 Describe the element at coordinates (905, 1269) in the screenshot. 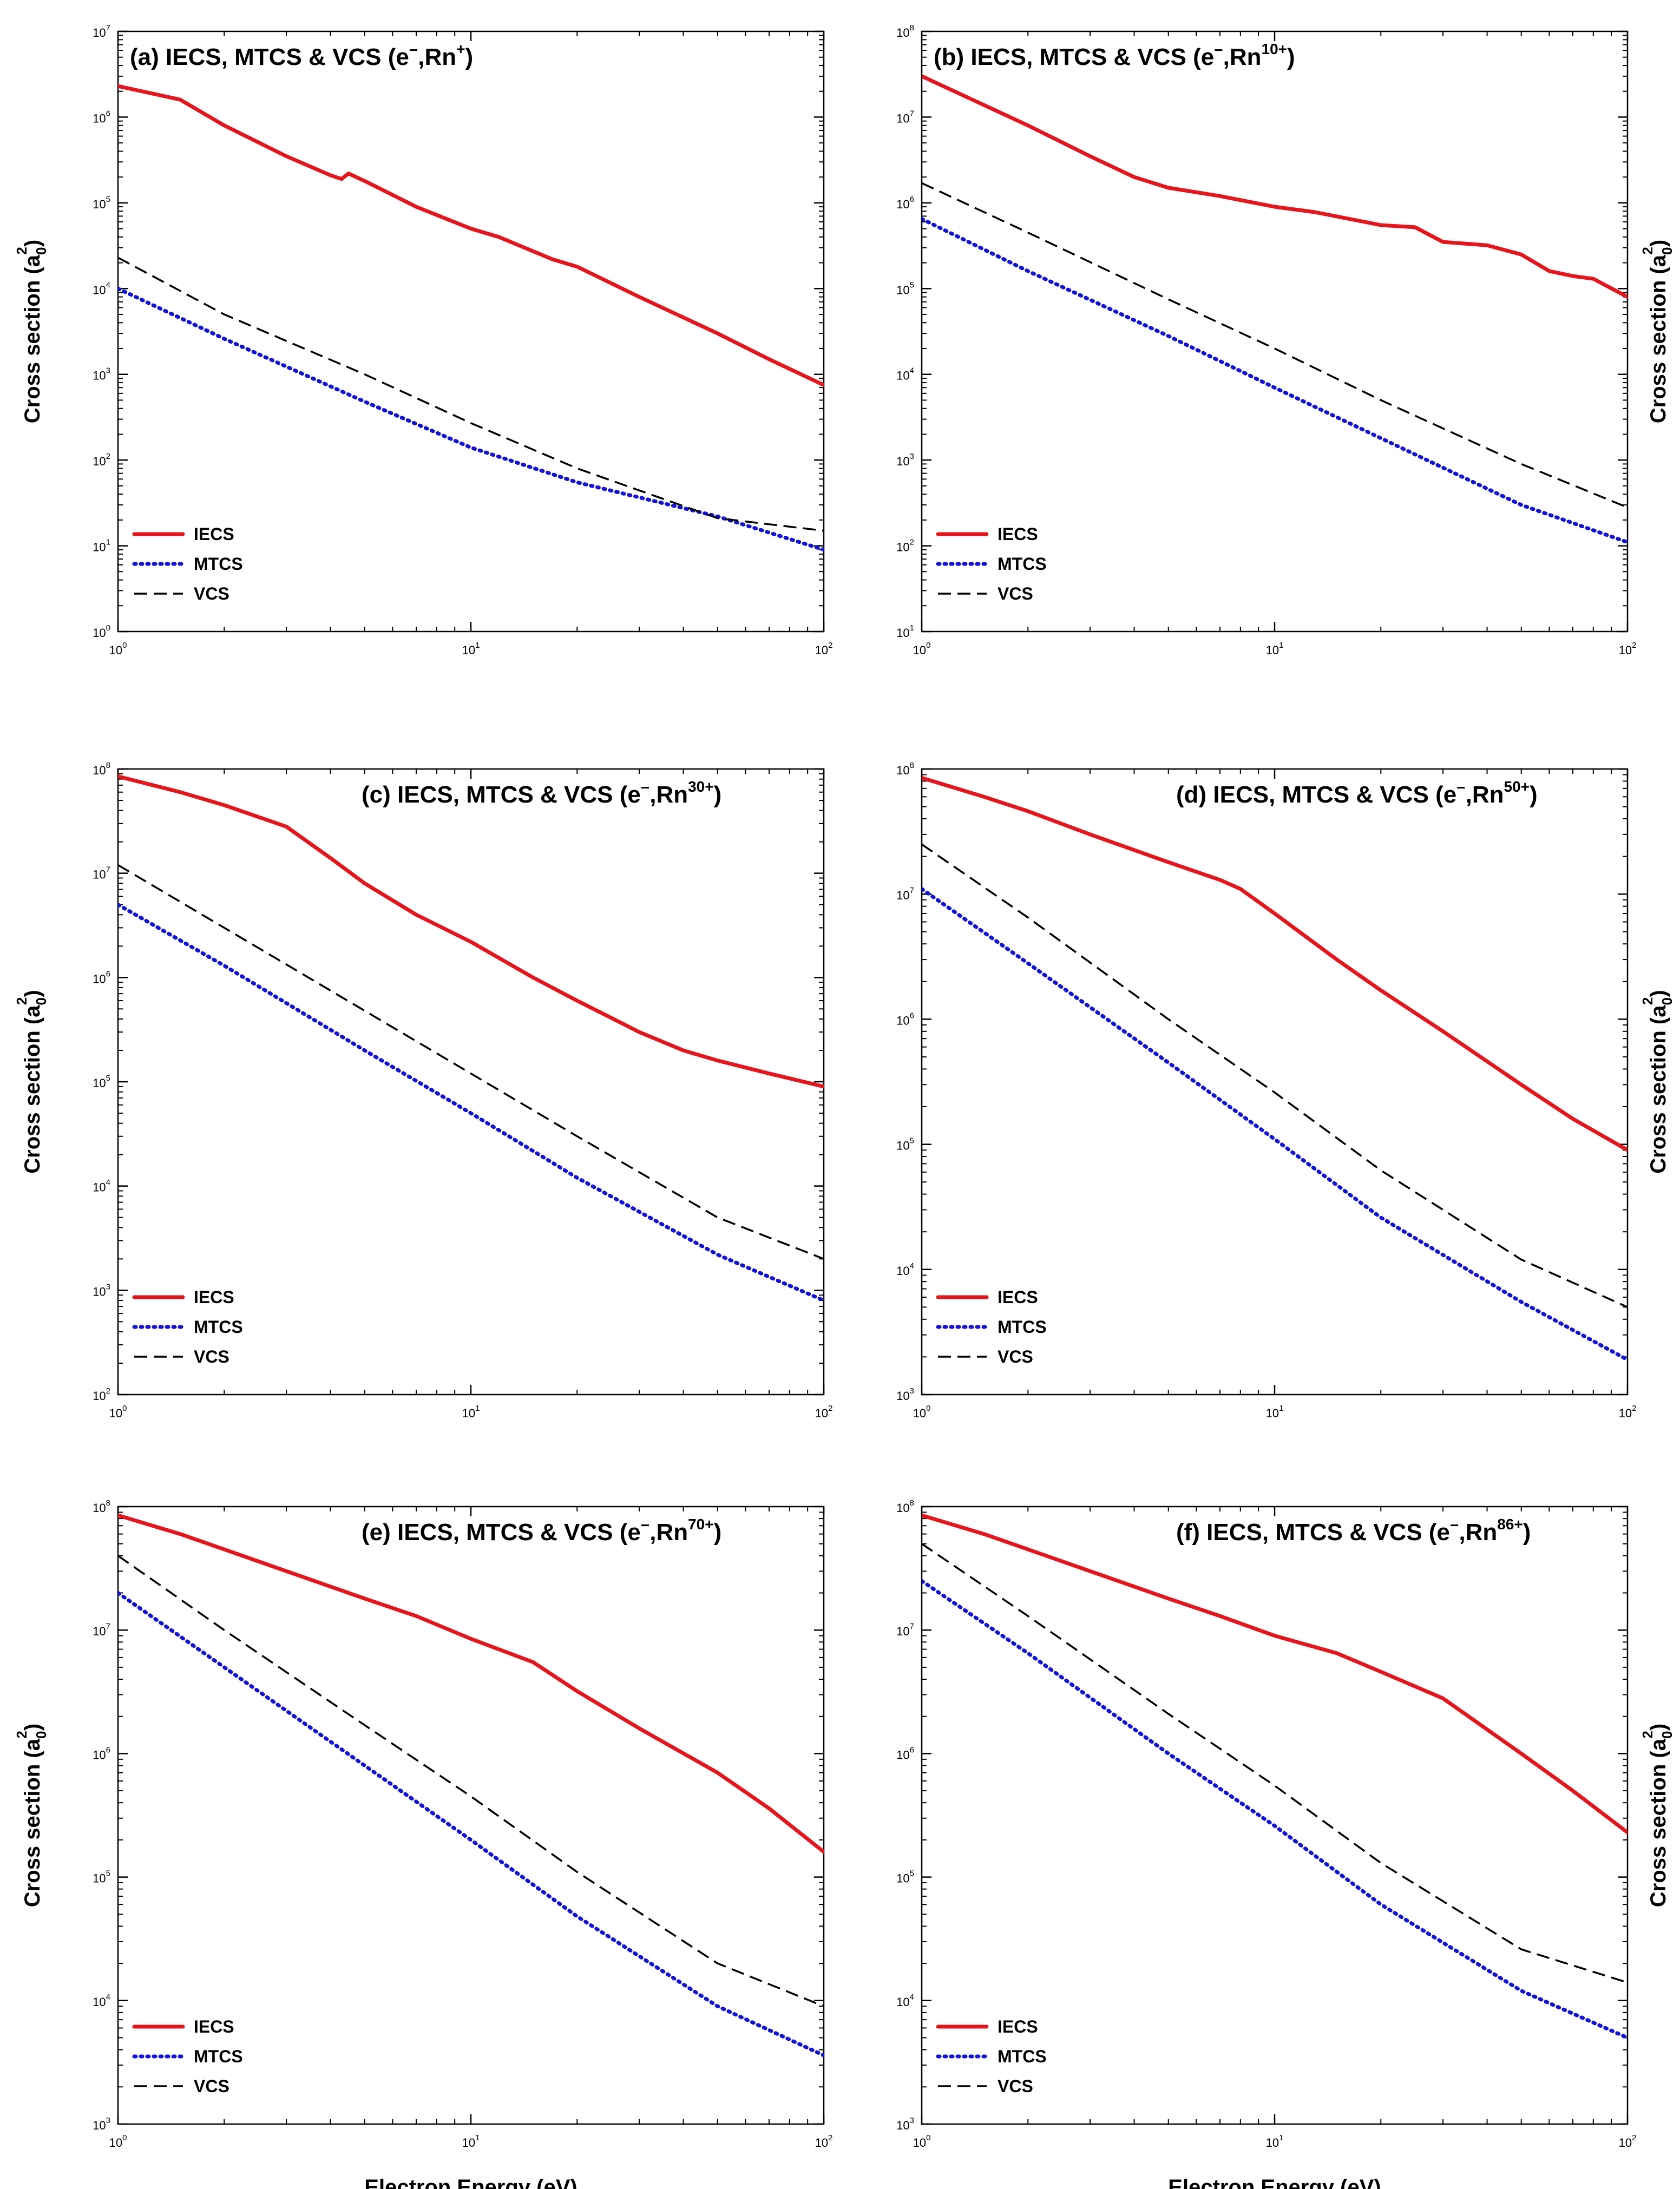

I see `y-tick-label: 10⁴` at that location.